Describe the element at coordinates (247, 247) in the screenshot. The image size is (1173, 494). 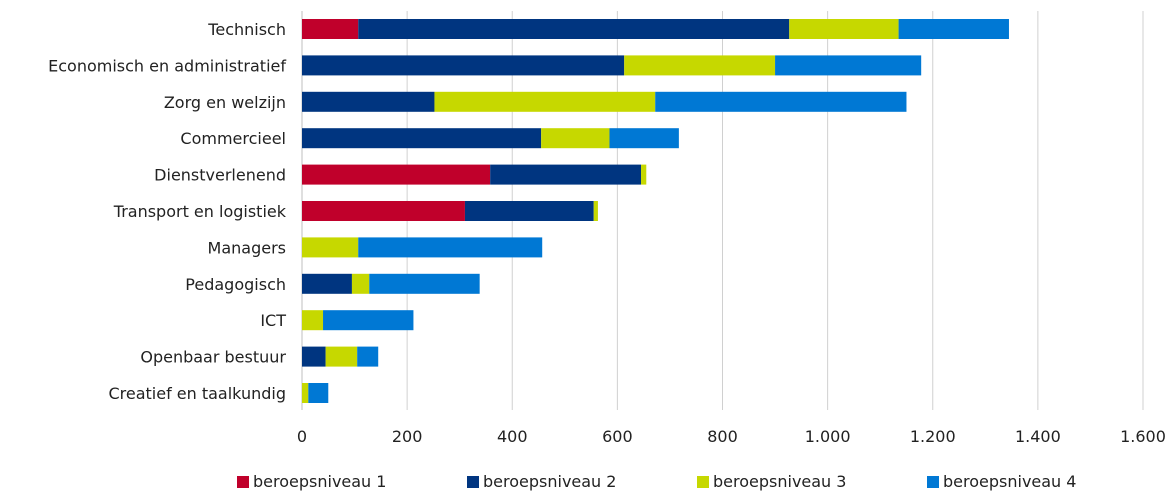
I see `category-label: Managers` at that location.